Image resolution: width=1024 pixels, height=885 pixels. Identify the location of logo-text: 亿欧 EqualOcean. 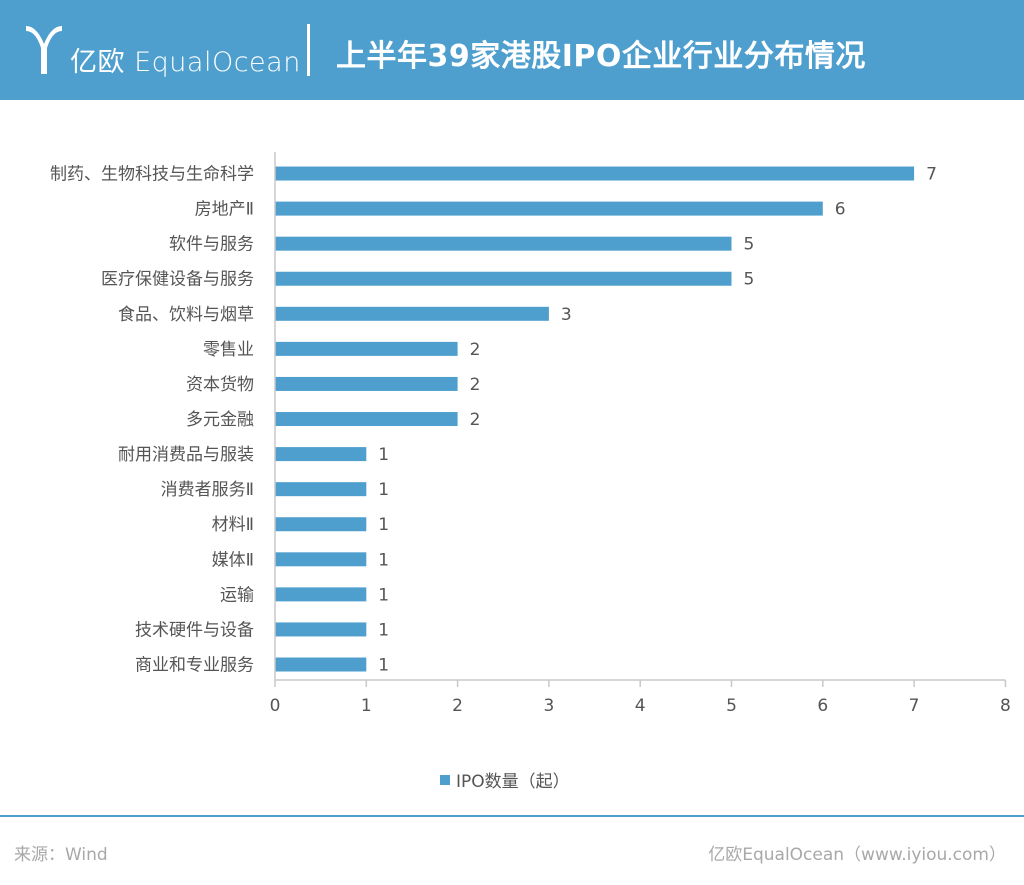
(185, 62).